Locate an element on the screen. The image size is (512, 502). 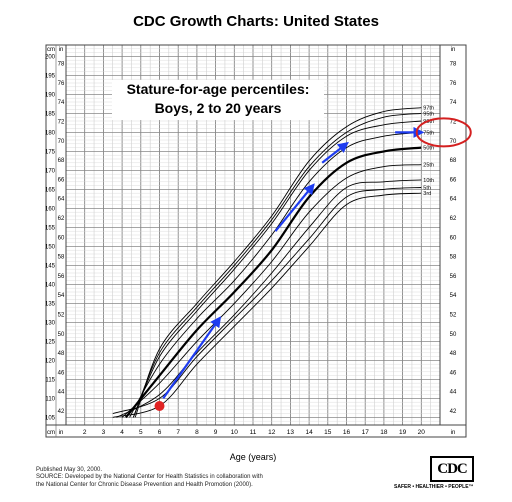
tick-label-in-right: 42 is located at coordinates (453, 412).